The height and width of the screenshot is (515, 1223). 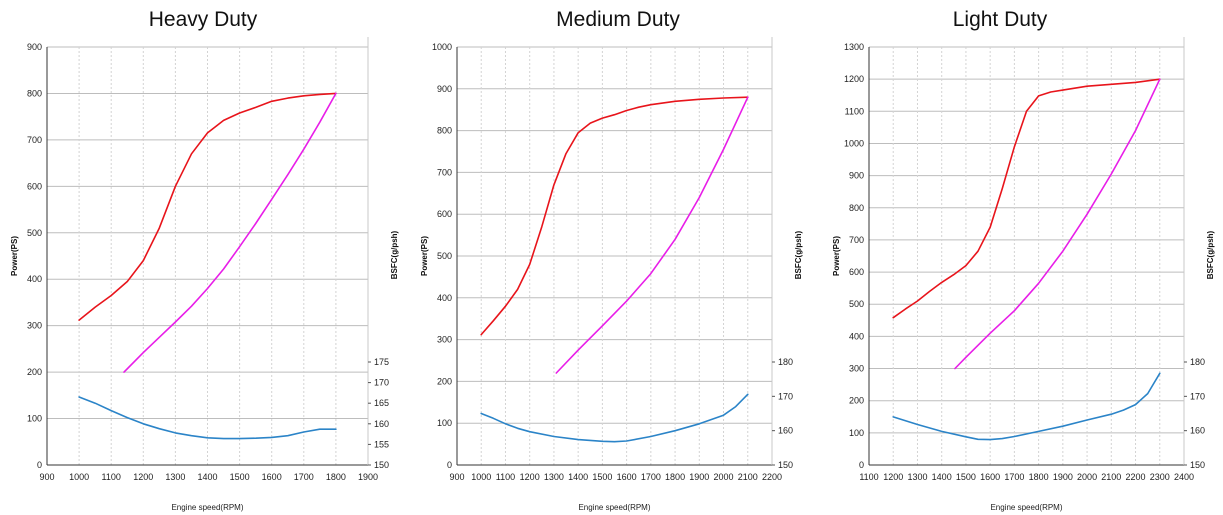 What do you see at coordinates (1057, 224) in the screenshot?
I see `series-line-propeller-curve-light-duty` at bounding box center [1057, 224].